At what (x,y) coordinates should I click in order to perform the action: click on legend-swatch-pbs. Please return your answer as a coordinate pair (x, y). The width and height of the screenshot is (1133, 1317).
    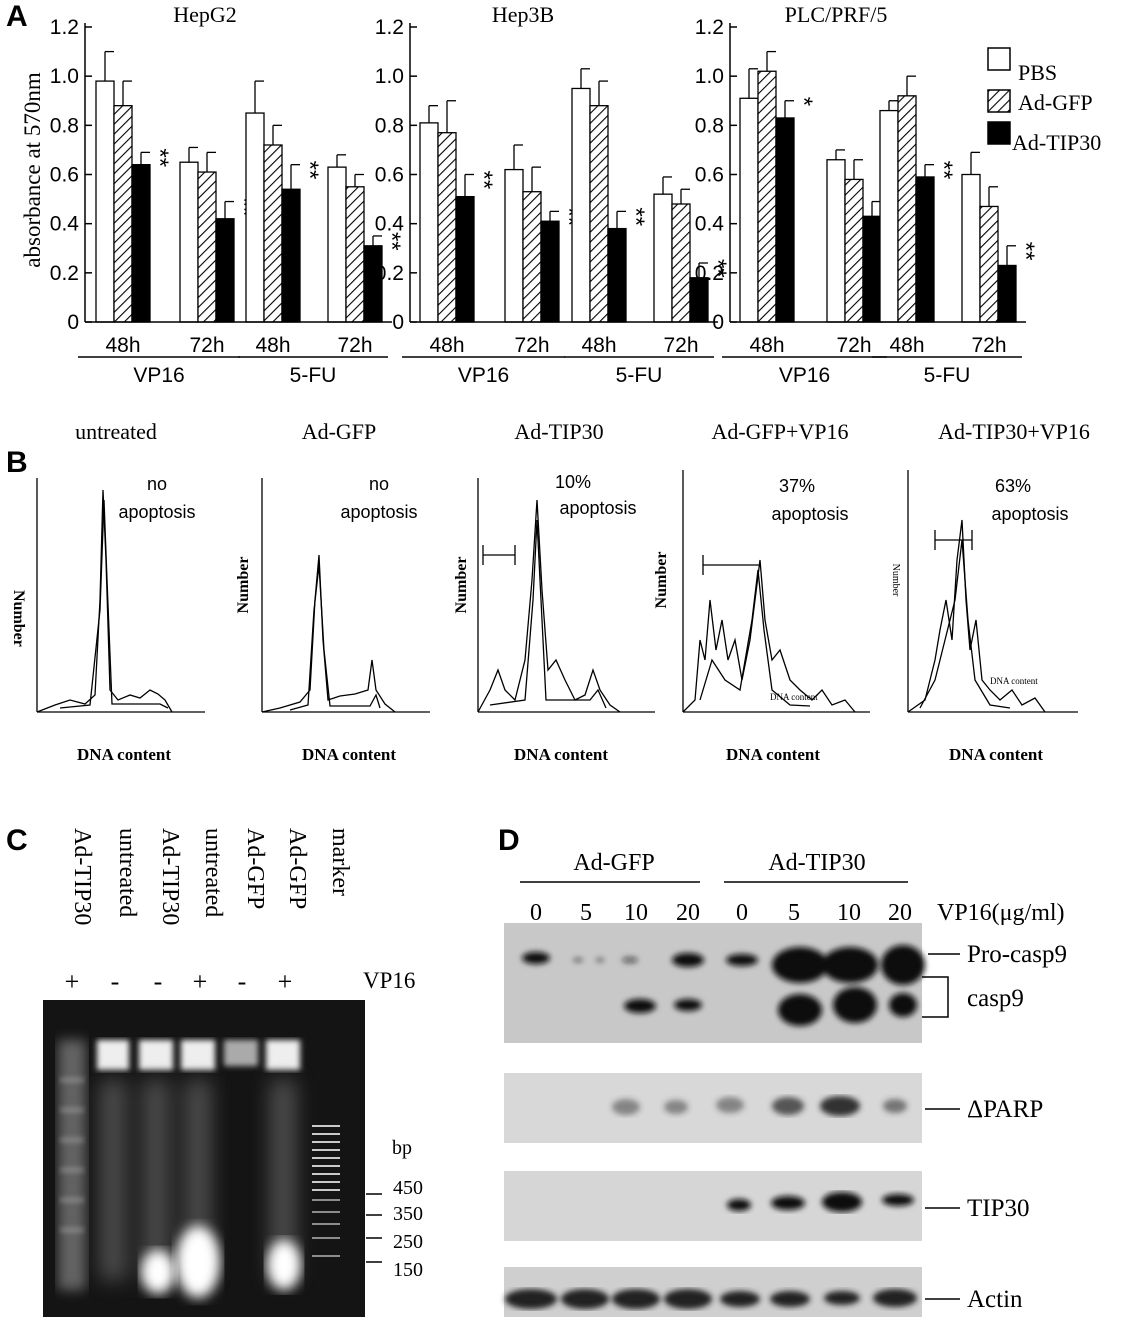
    Looking at the image, I should click on (999, 59).